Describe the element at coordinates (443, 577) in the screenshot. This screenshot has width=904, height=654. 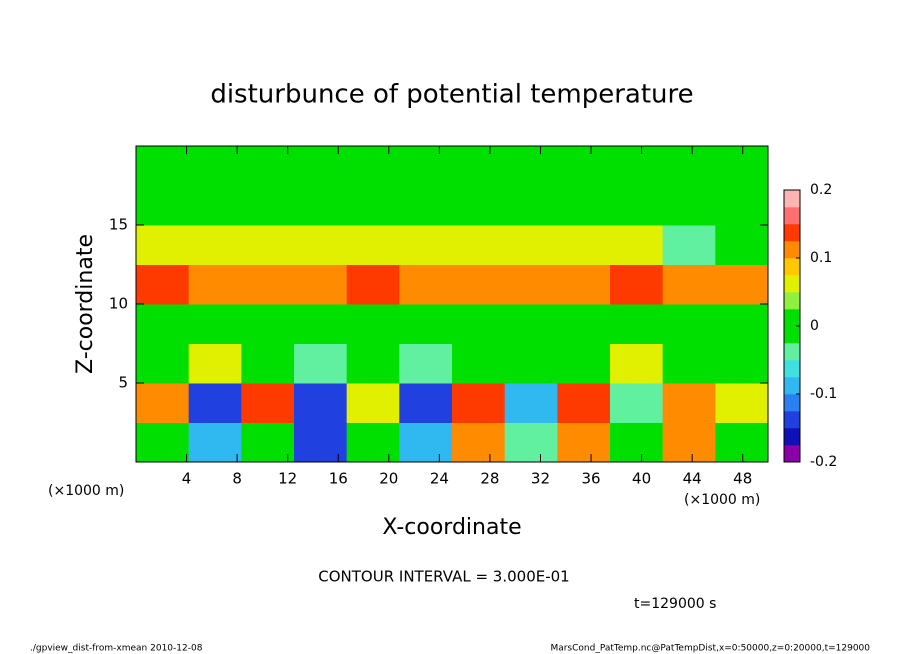
I see `contour-note: CONTOUR INTERVAL = 3.000E-01` at that location.